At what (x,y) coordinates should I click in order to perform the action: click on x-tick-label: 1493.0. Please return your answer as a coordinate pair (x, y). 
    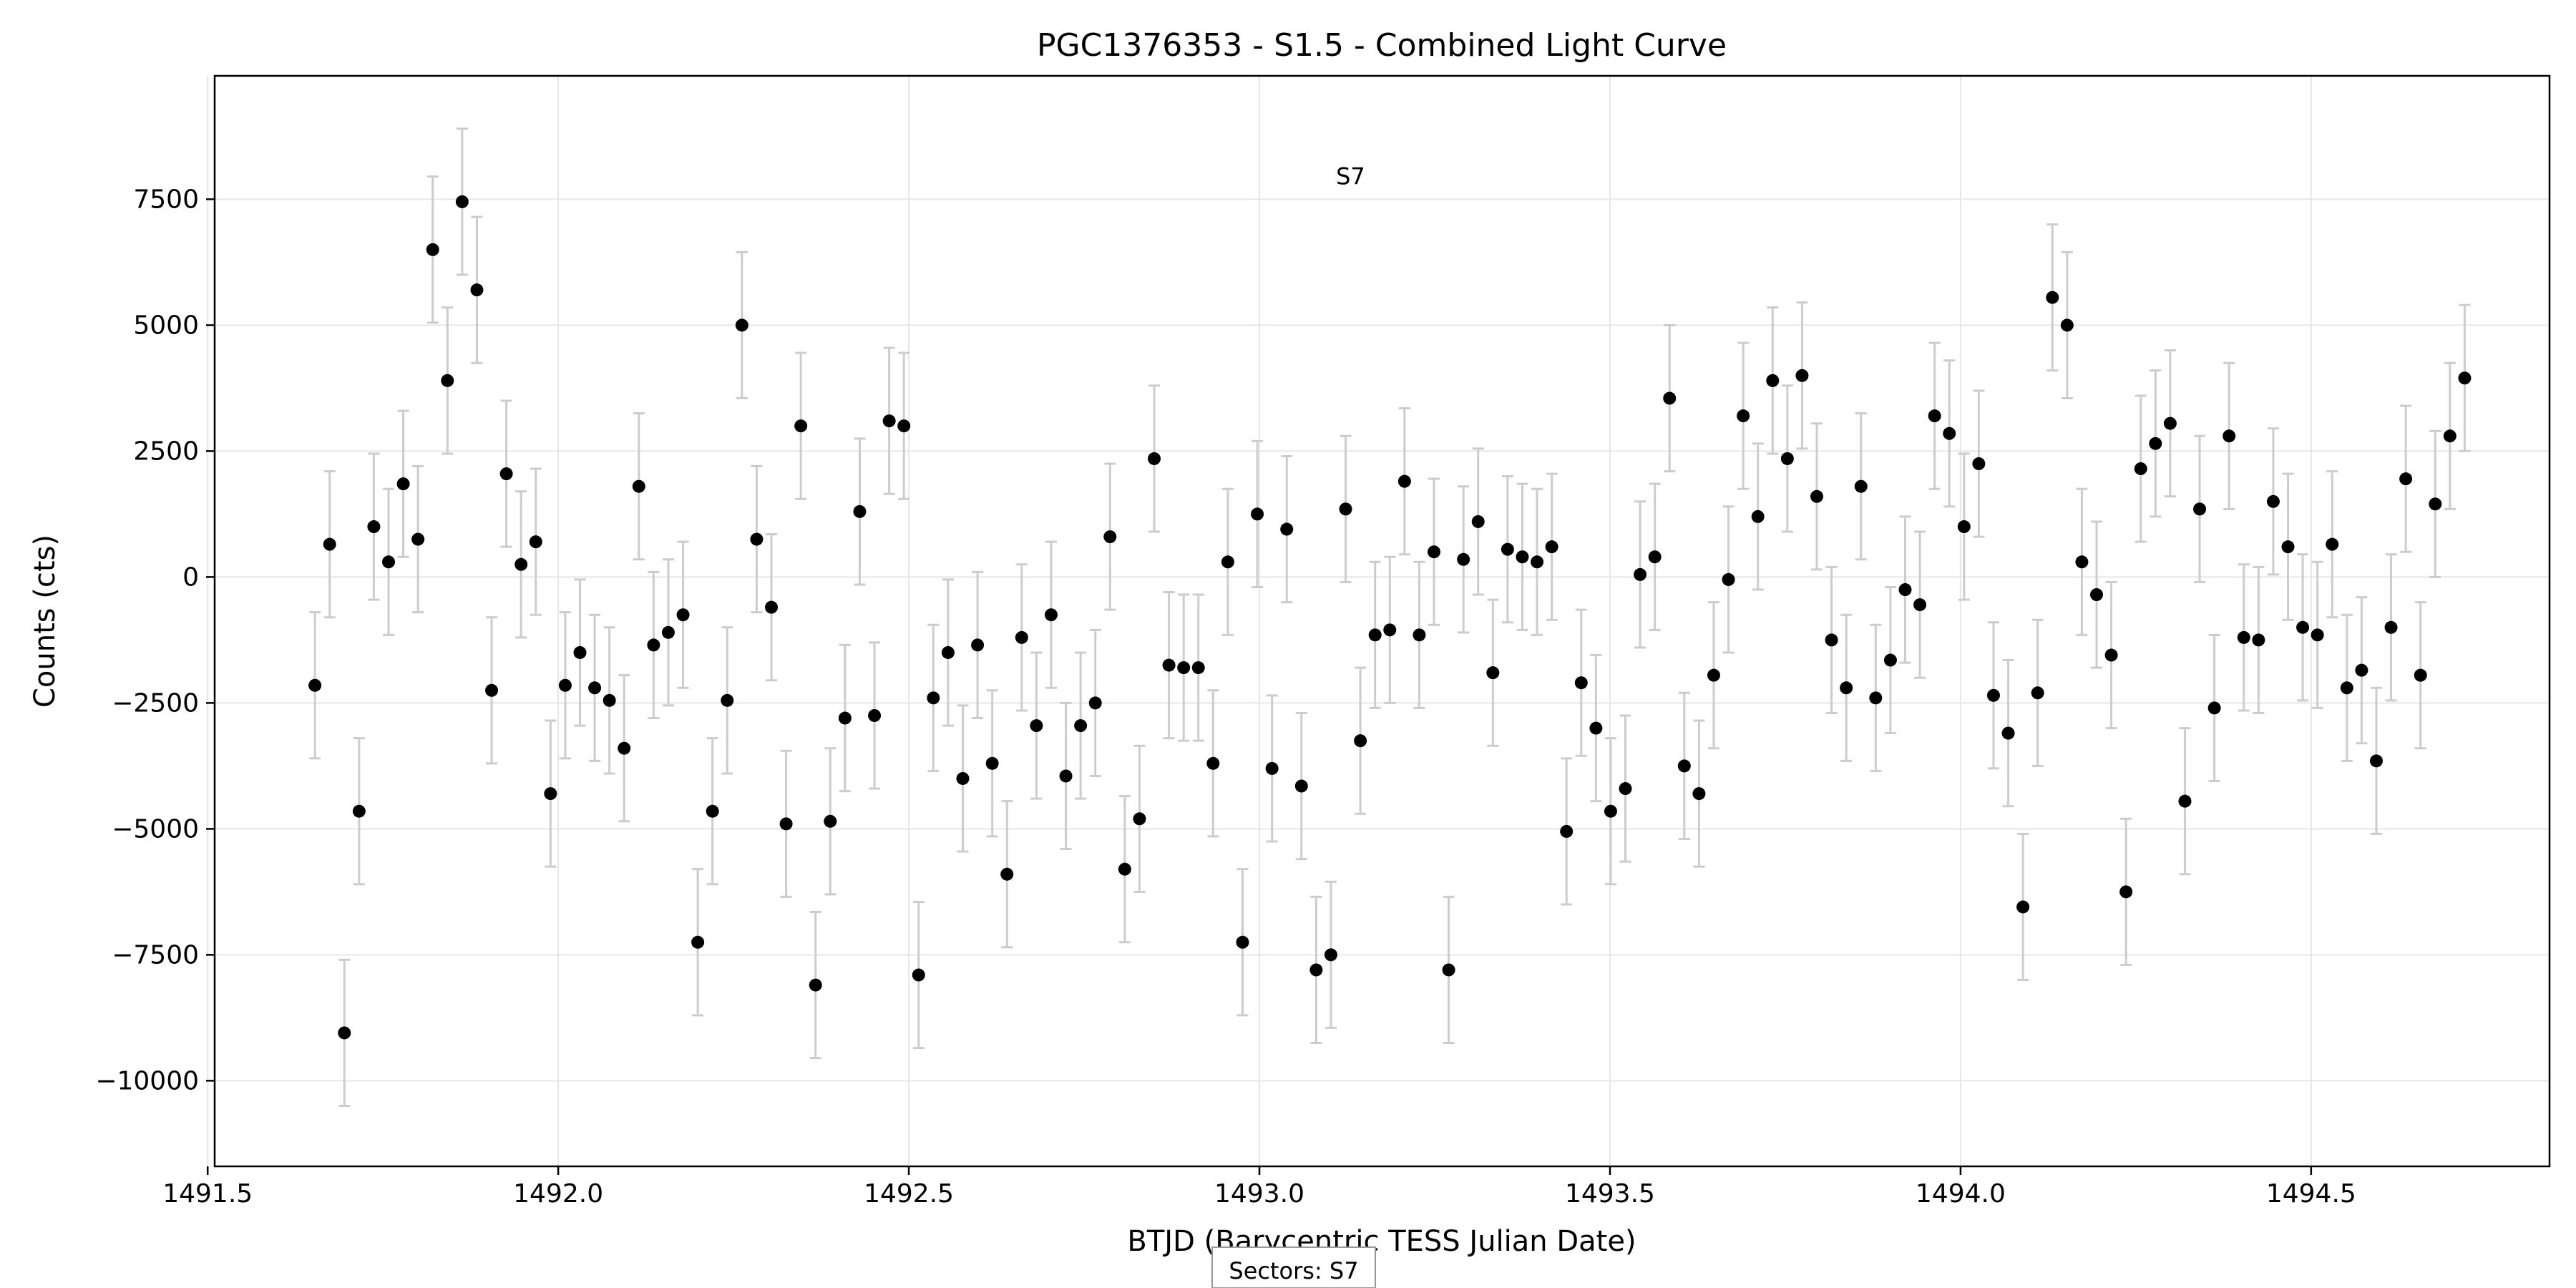
    Looking at the image, I should click on (1259, 1194).